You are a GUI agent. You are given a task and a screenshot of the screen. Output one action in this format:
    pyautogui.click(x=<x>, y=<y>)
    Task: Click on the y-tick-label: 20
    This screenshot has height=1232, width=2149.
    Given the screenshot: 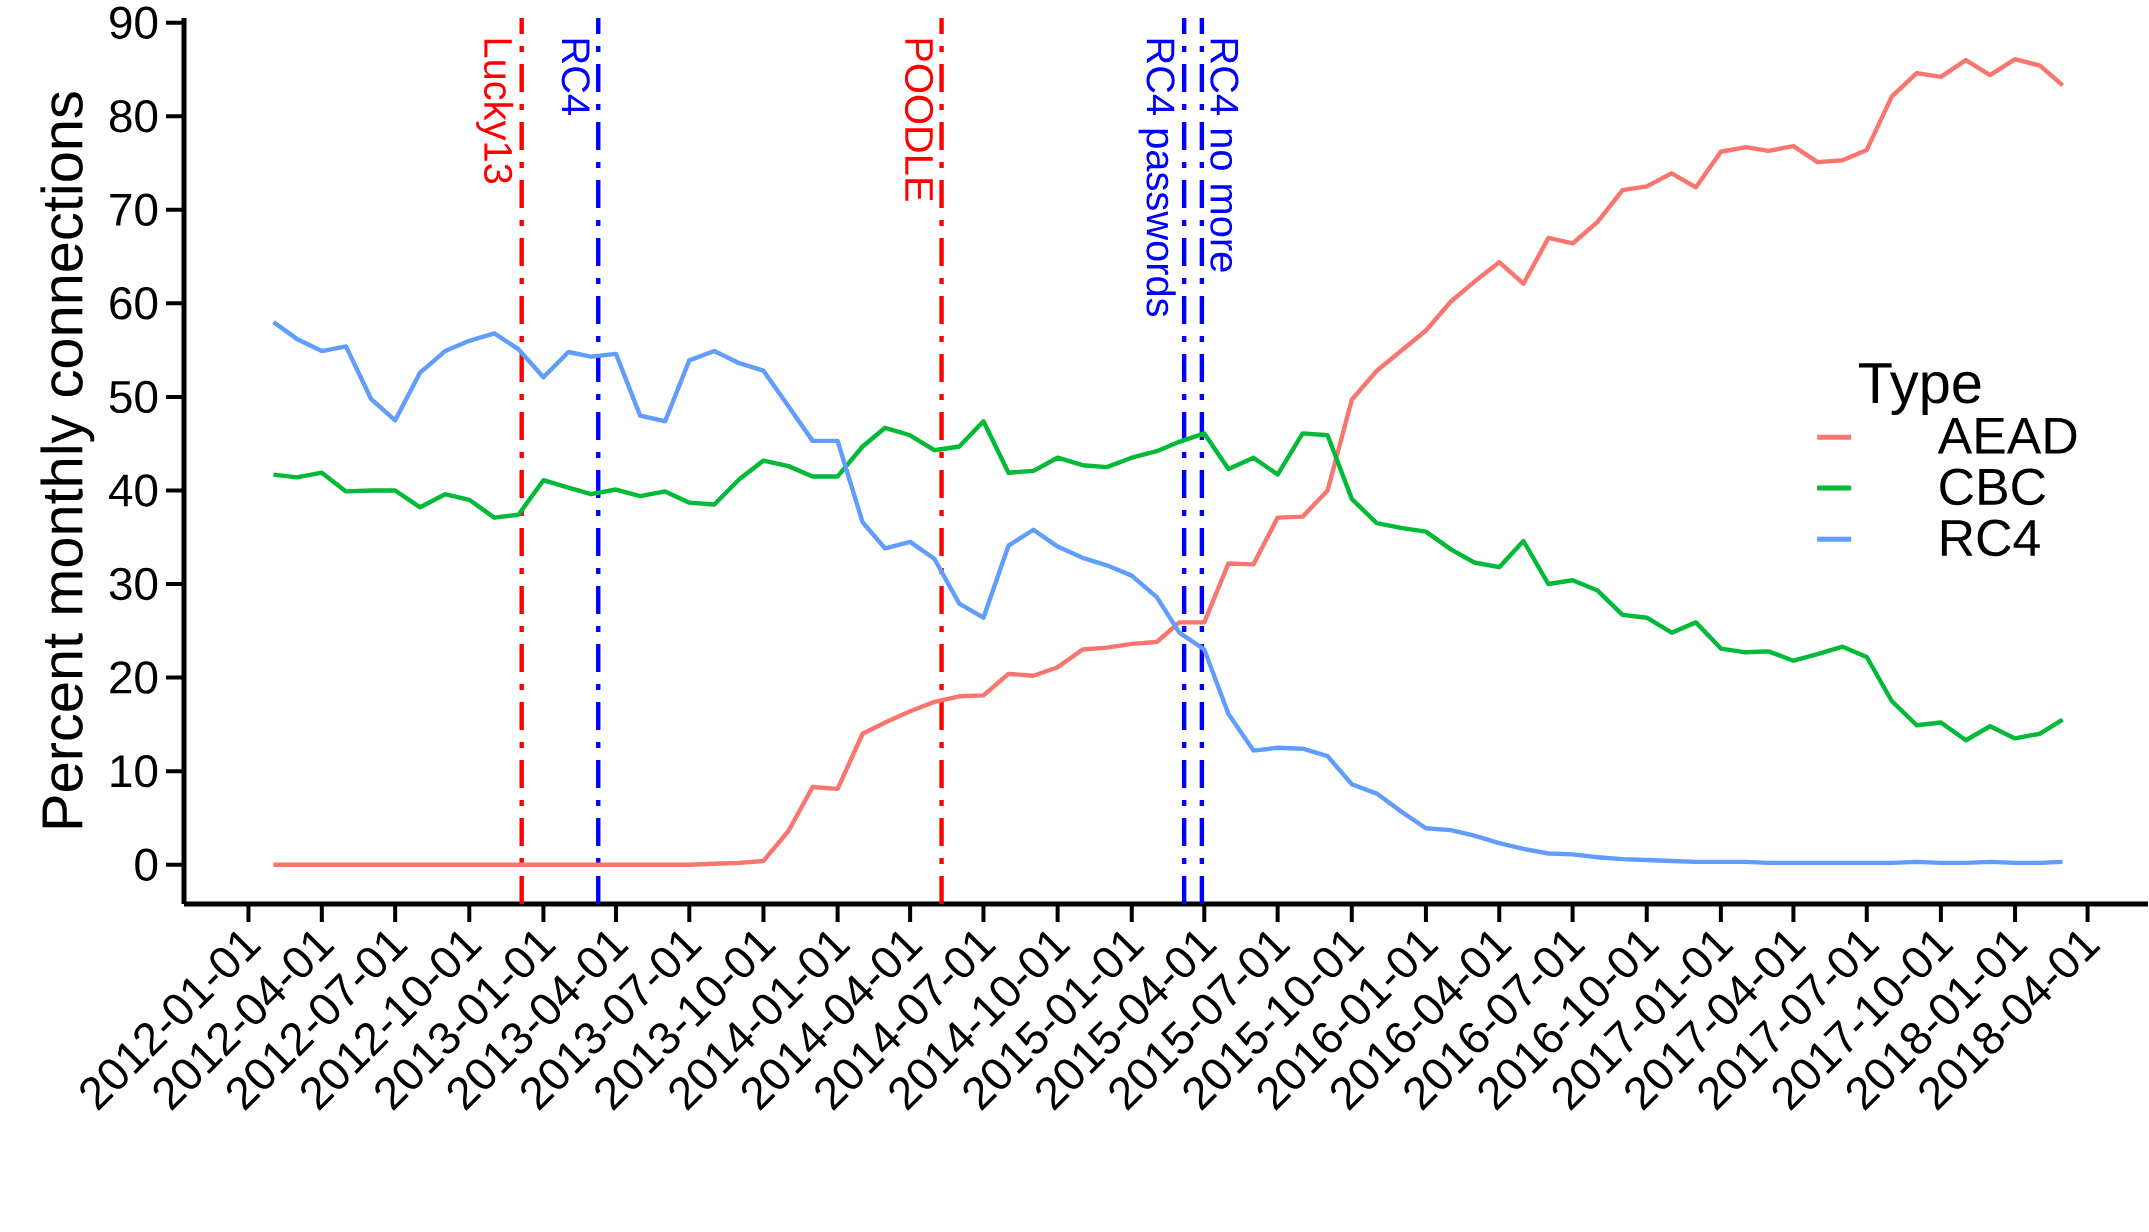 What is the action you would take?
    pyautogui.click(x=134, y=677)
    